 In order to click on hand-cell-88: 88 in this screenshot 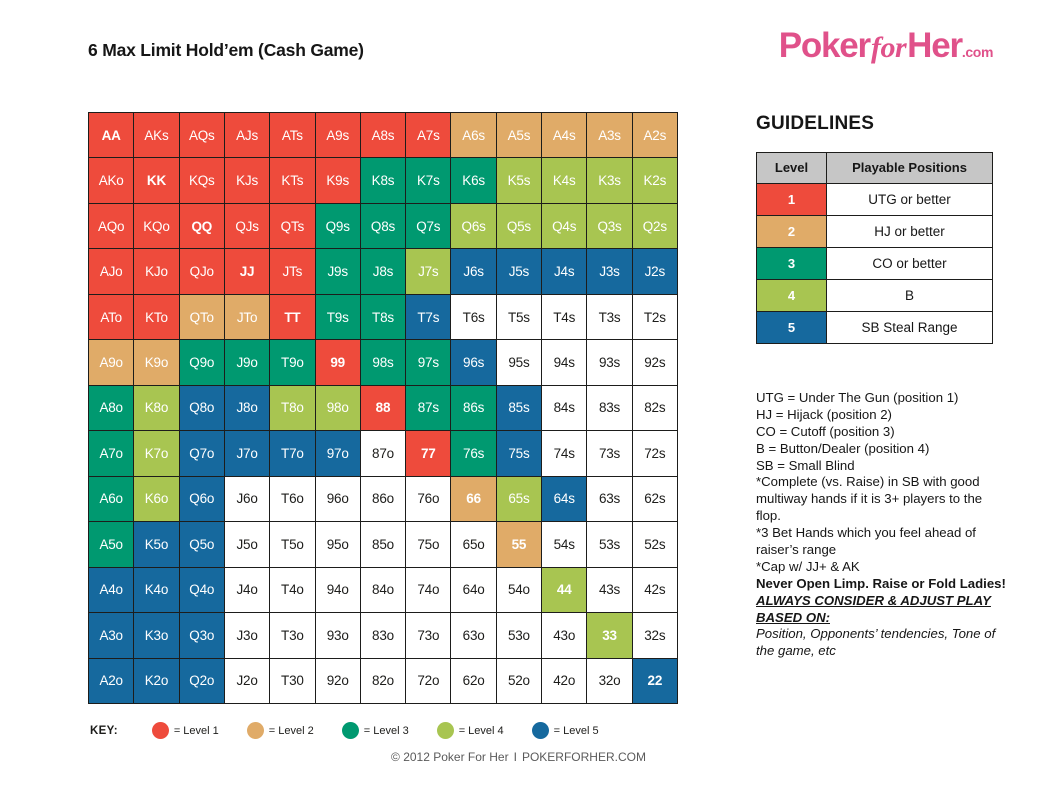, I will do `click(383, 408)`.